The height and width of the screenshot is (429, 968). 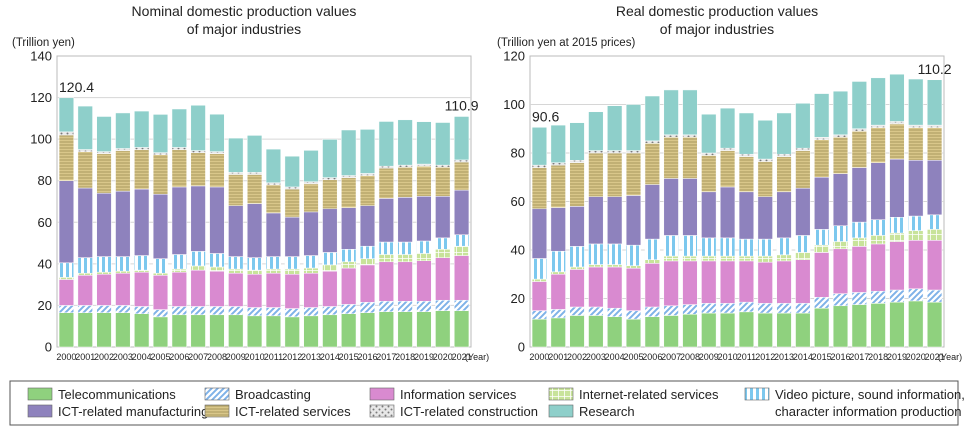 What do you see at coordinates (878, 357) in the screenshot?
I see `x-tick-label: 2018` at bounding box center [878, 357].